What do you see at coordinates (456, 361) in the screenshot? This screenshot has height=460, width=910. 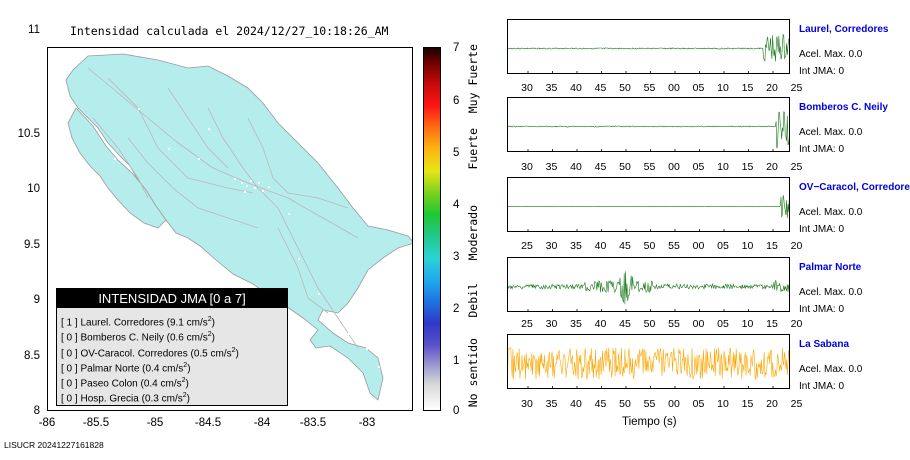 I see `colorbar-tick: 1` at bounding box center [456, 361].